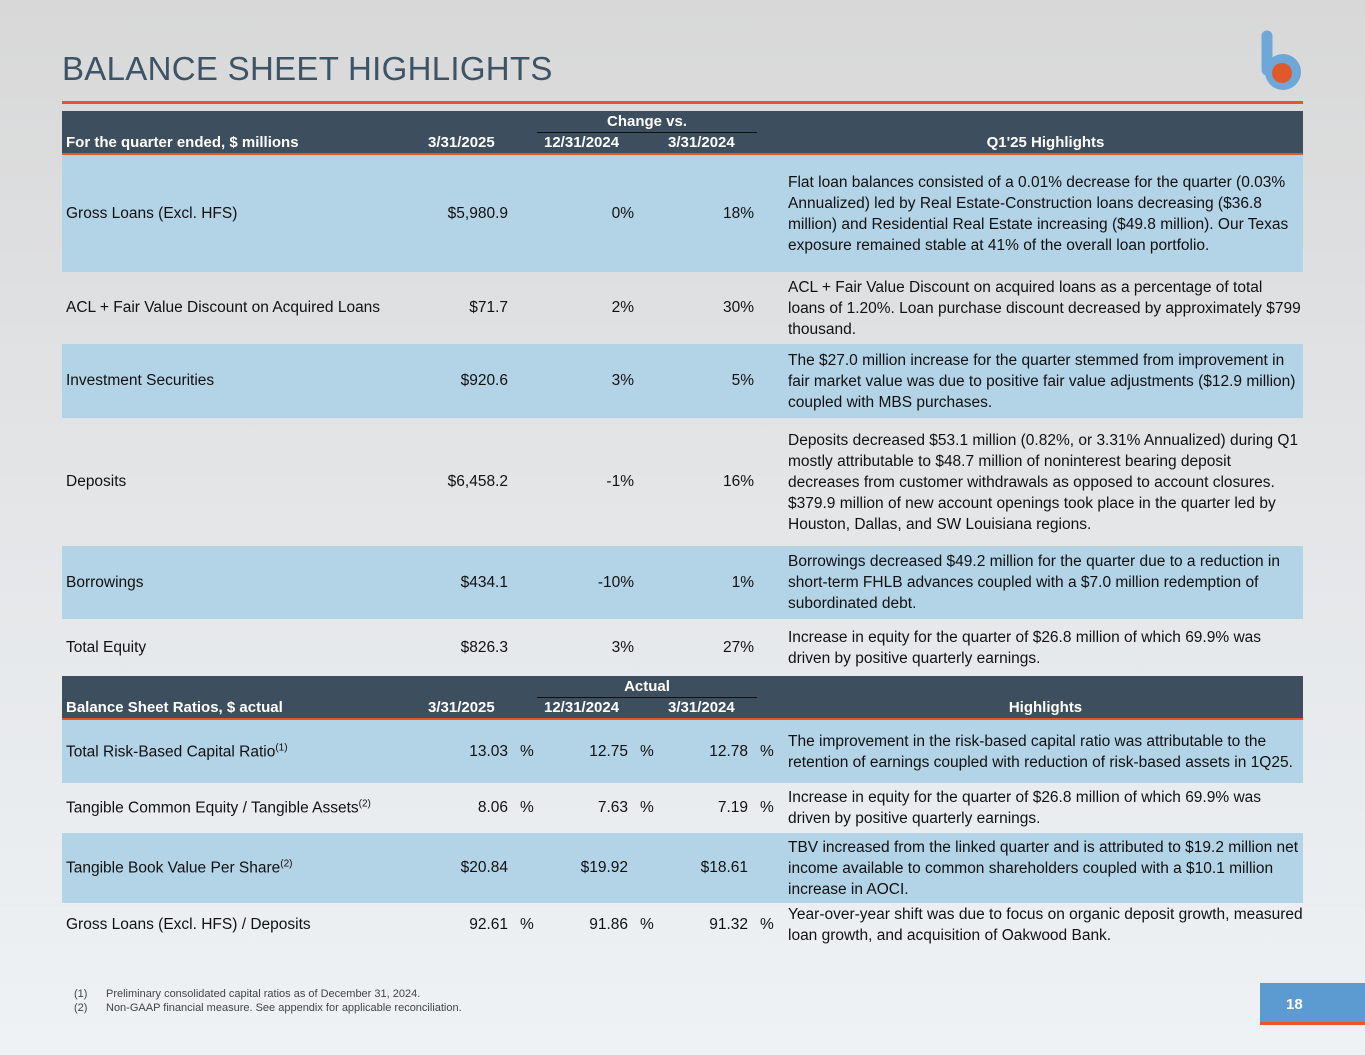 The image size is (1365, 1055). Describe the element at coordinates (484, 582) in the screenshot. I see `value-col-1: $434.1` at that location.